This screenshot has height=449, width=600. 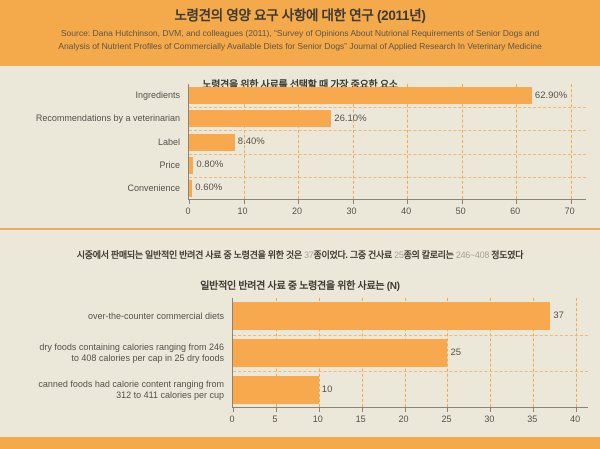 What do you see at coordinates (168, 141) in the screenshot?
I see `category-label: Label` at bounding box center [168, 141].